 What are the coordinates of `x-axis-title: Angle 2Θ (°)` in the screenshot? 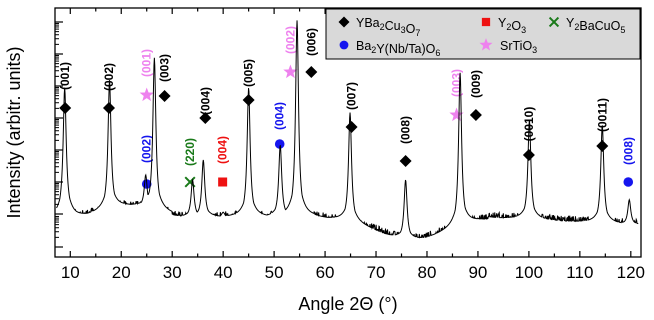 It's located at (347, 304).